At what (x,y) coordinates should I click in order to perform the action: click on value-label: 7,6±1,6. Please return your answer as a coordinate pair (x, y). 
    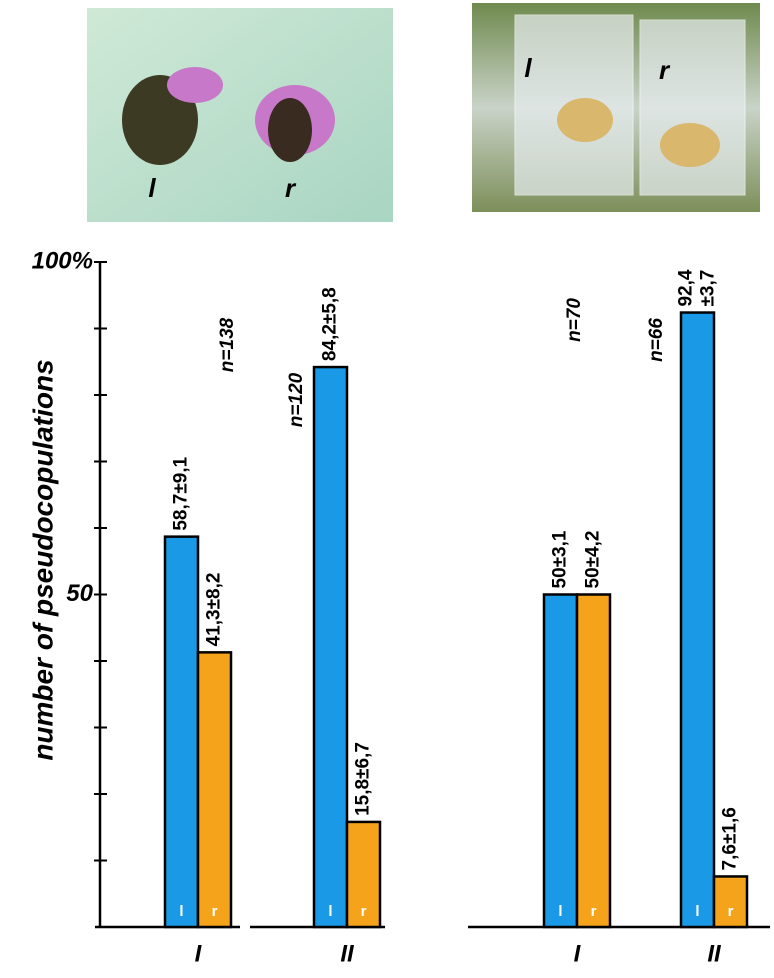
    Looking at the image, I should click on (730, 838).